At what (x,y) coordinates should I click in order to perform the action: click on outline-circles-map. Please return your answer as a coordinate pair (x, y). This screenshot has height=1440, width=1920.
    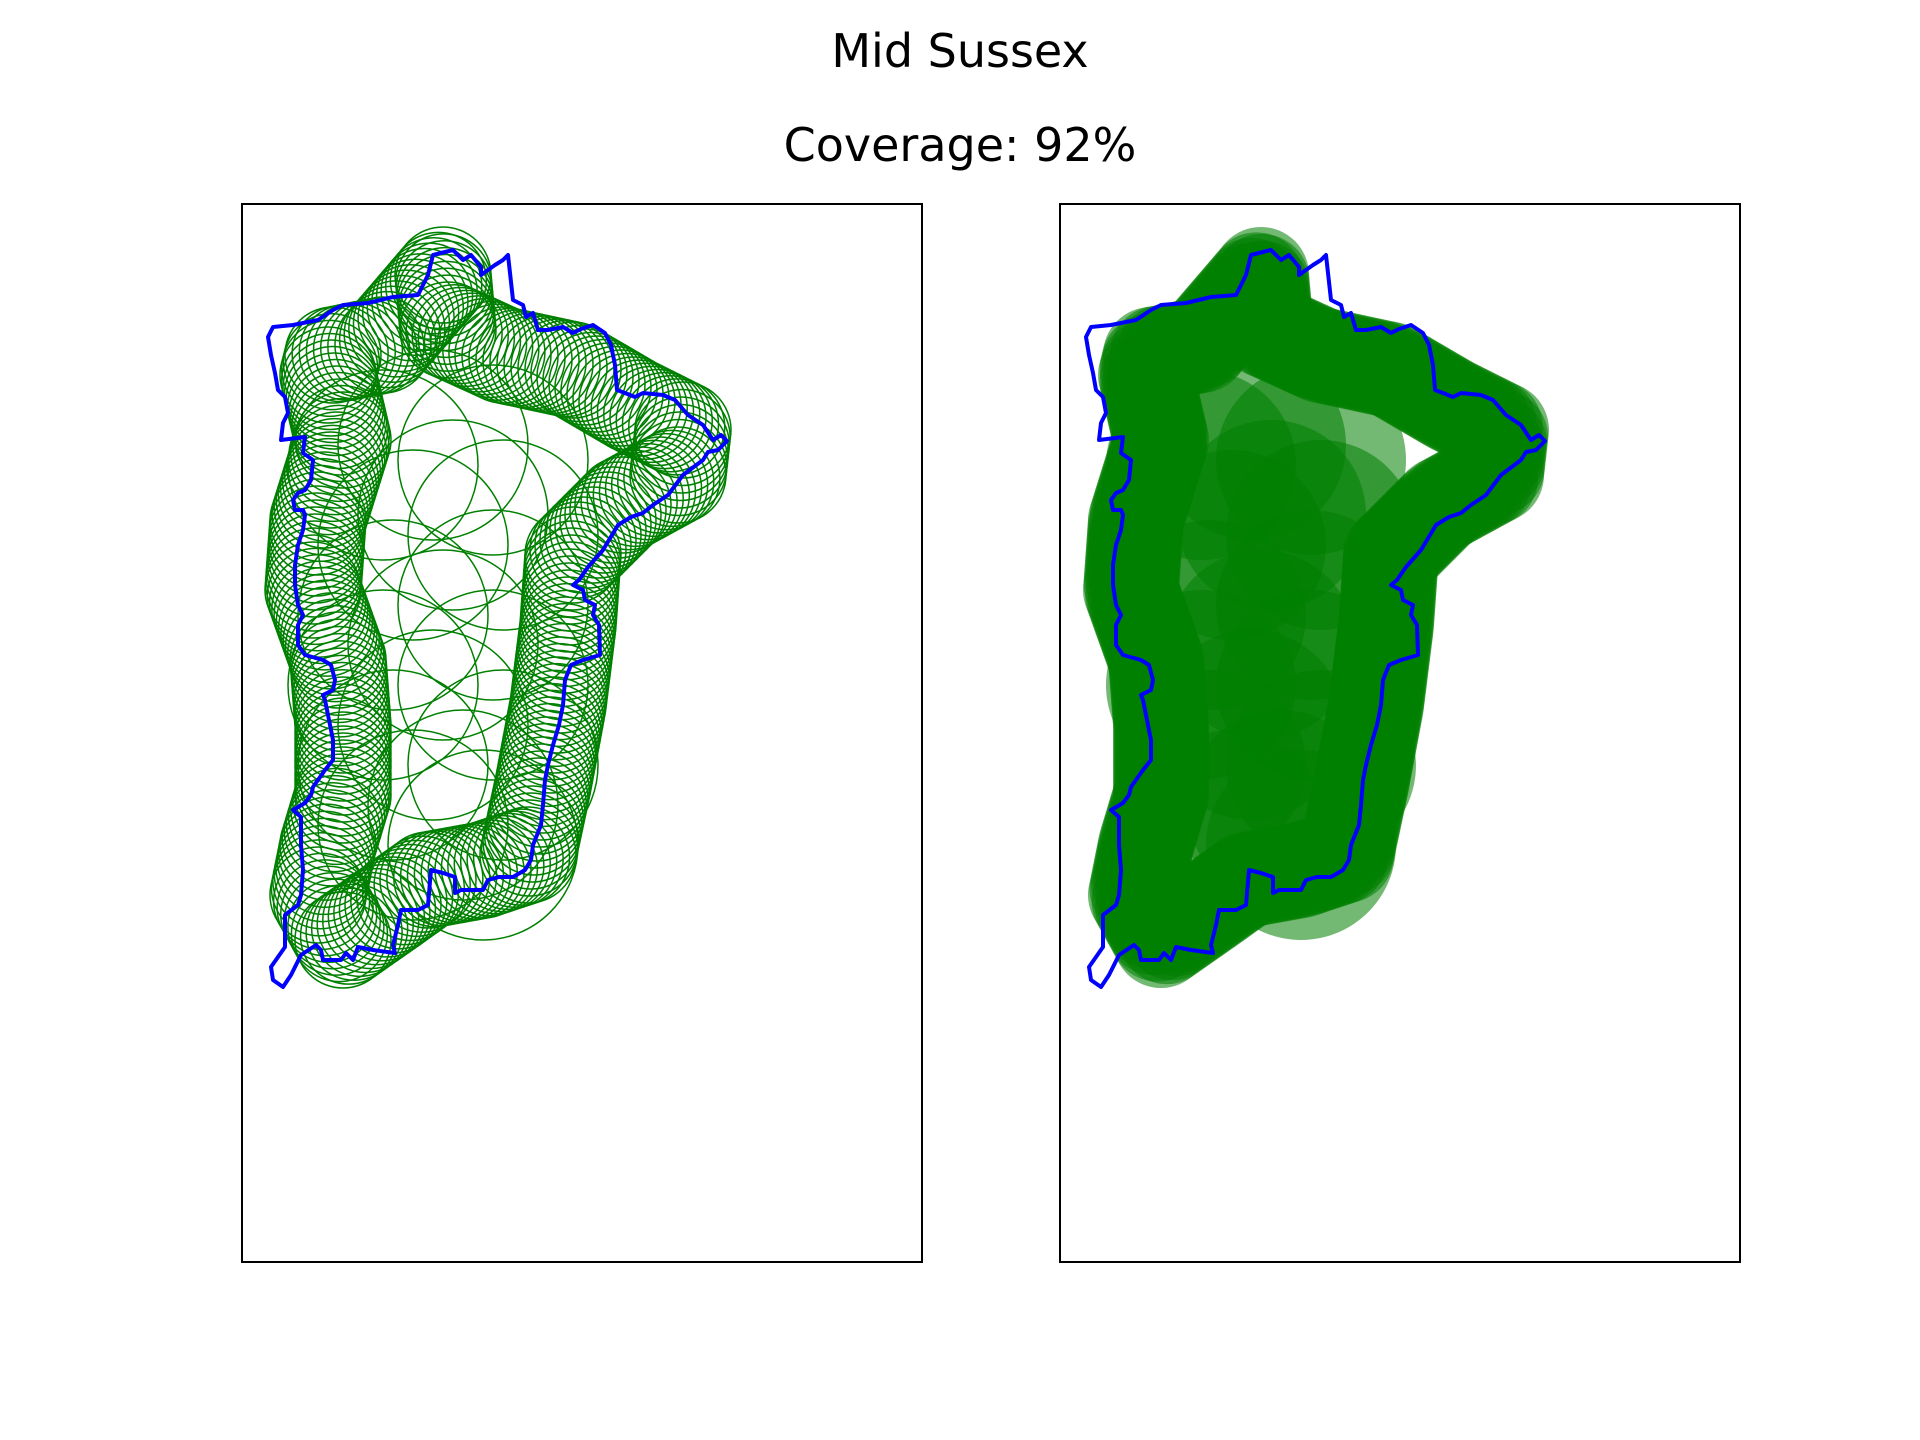
    Looking at the image, I should click on (498, 607).